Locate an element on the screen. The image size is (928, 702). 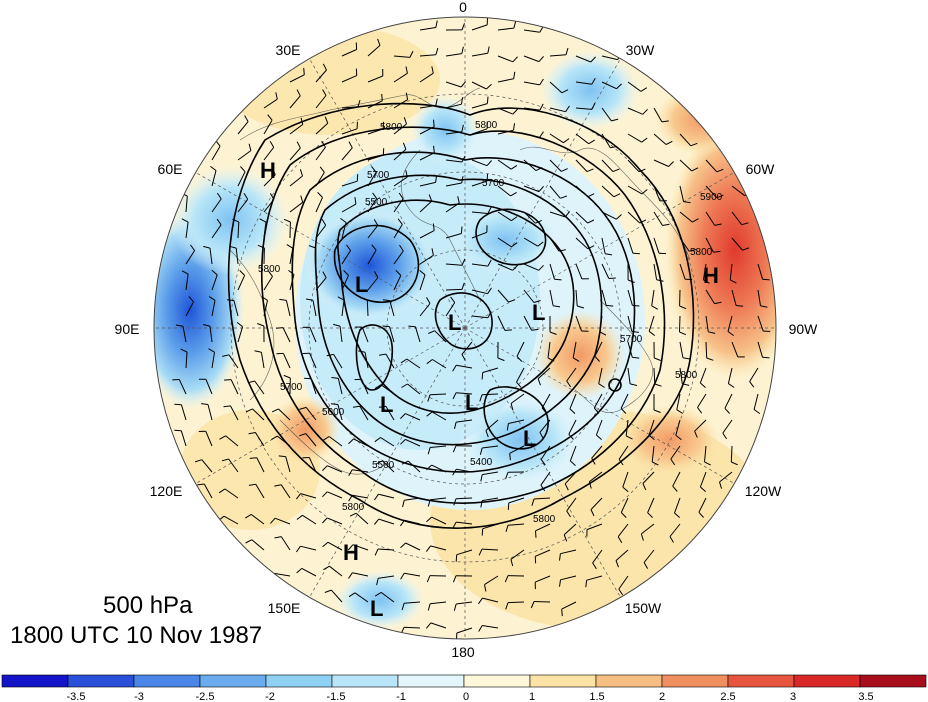
meridian-line is located at coordinates (387, 462).